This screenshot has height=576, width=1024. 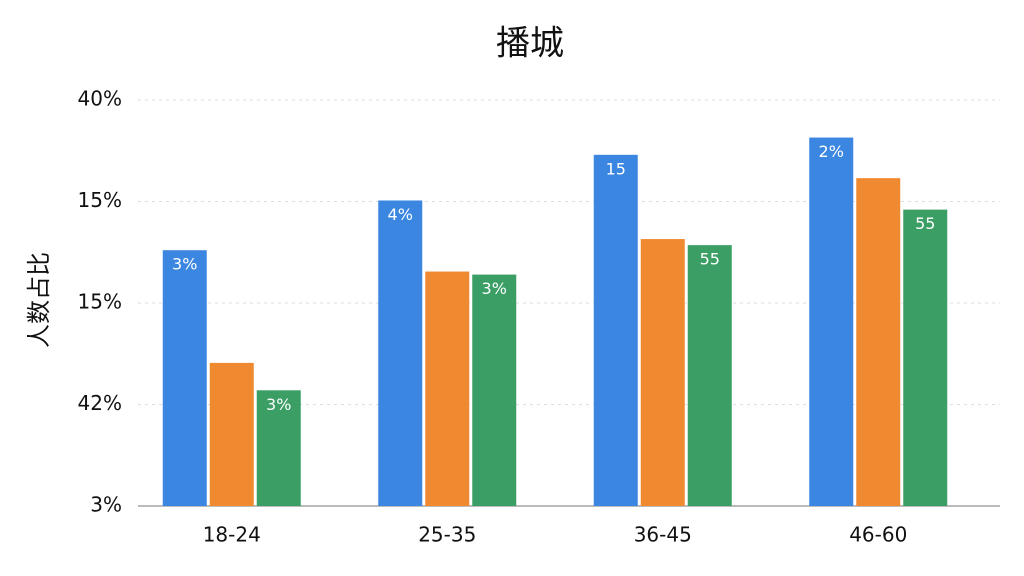 What do you see at coordinates (530, 44) in the screenshot?
I see `chart-title: 播城` at bounding box center [530, 44].